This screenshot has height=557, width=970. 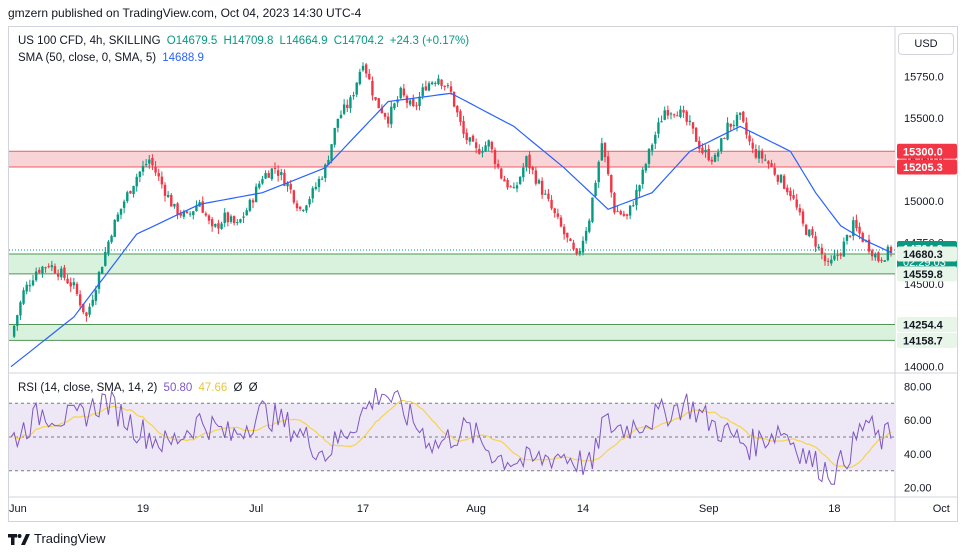 What do you see at coordinates (358, 41) in the screenshot?
I see `ohlc-close: C14704.2` at bounding box center [358, 41].